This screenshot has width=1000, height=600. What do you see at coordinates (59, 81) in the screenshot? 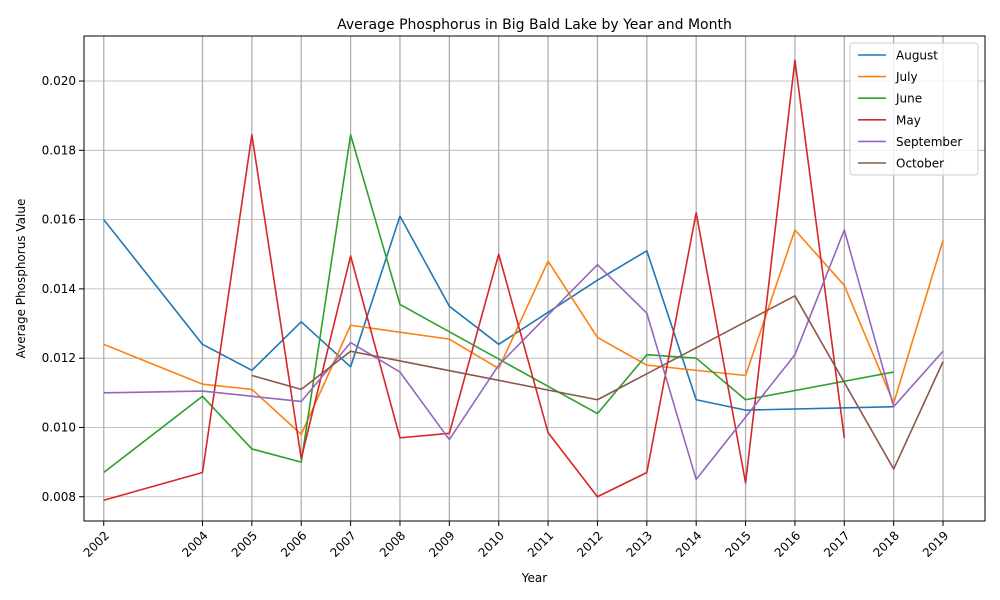
I see `y-tick-label: 0.020` at bounding box center [59, 81].